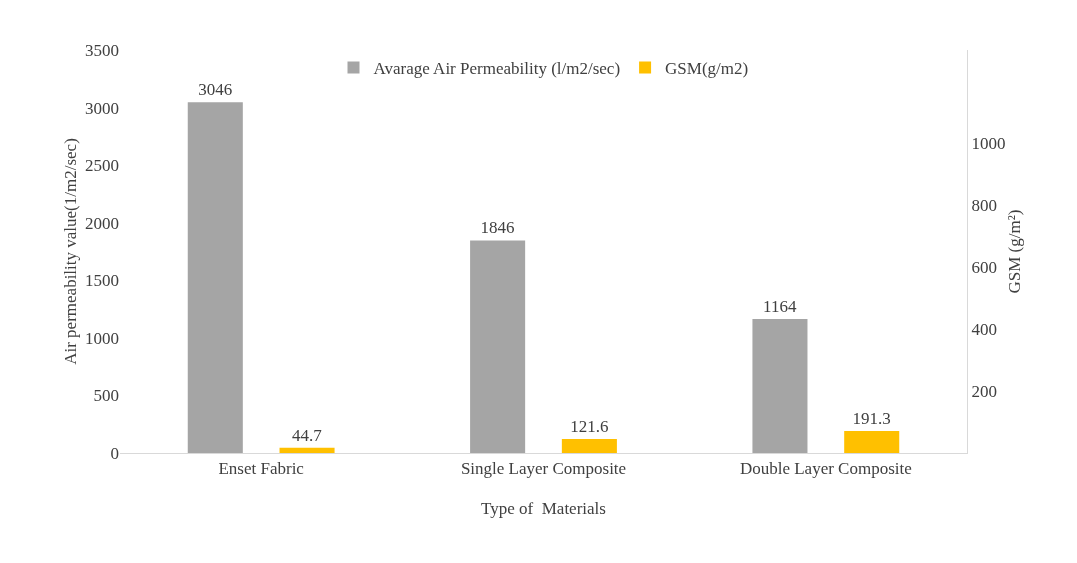 The image size is (1077, 563). Describe the element at coordinates (215, 90) in the screenshot. I see `data-label: 3046` at that location.